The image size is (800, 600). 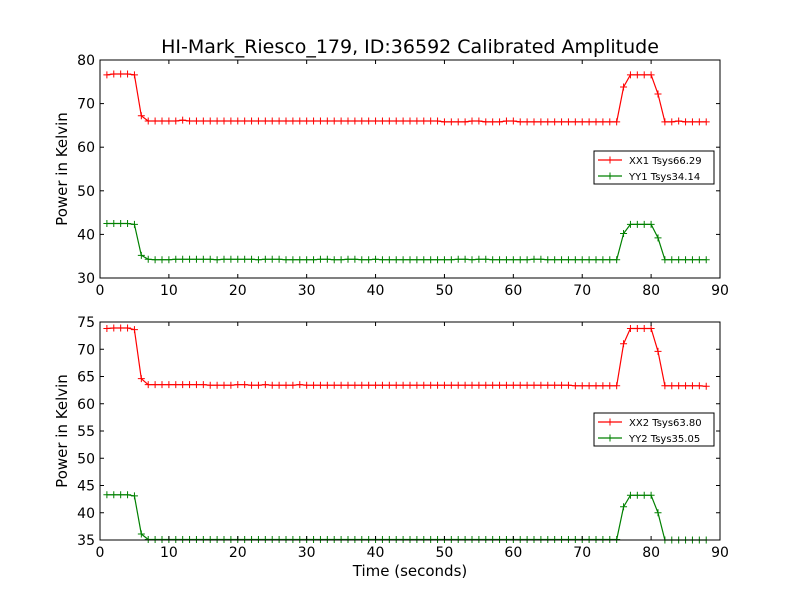 What do you see at coordinates (86, 350) in the screenshot?
I see `y-tick-label: 70` at bounding box center [86, 350].